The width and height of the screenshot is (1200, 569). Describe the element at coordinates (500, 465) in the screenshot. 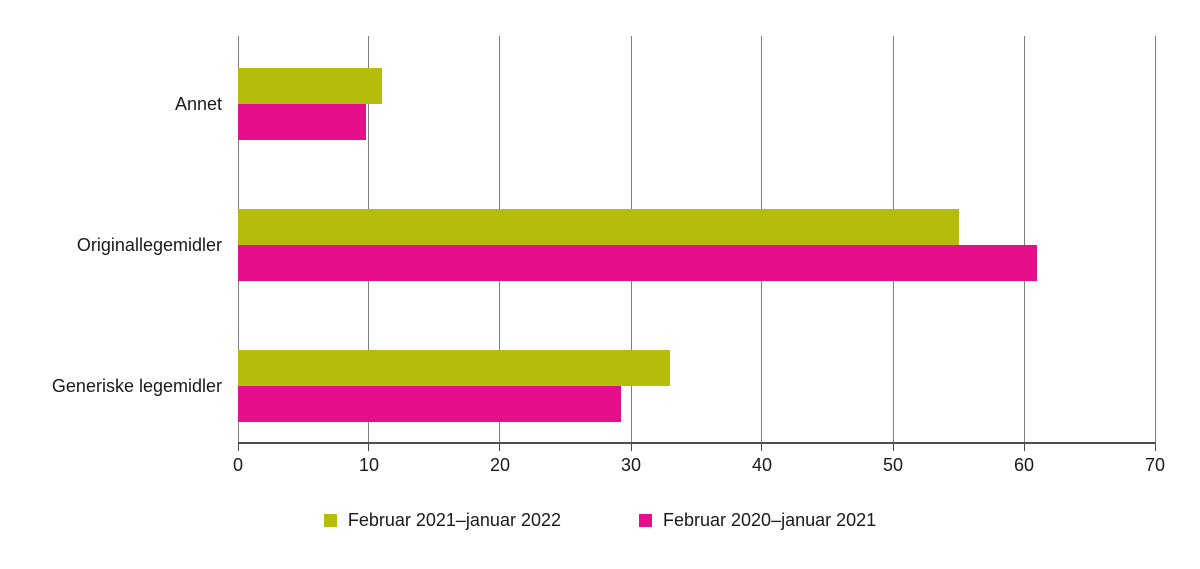

I see `x-axis-tick-label: 20` at that location.